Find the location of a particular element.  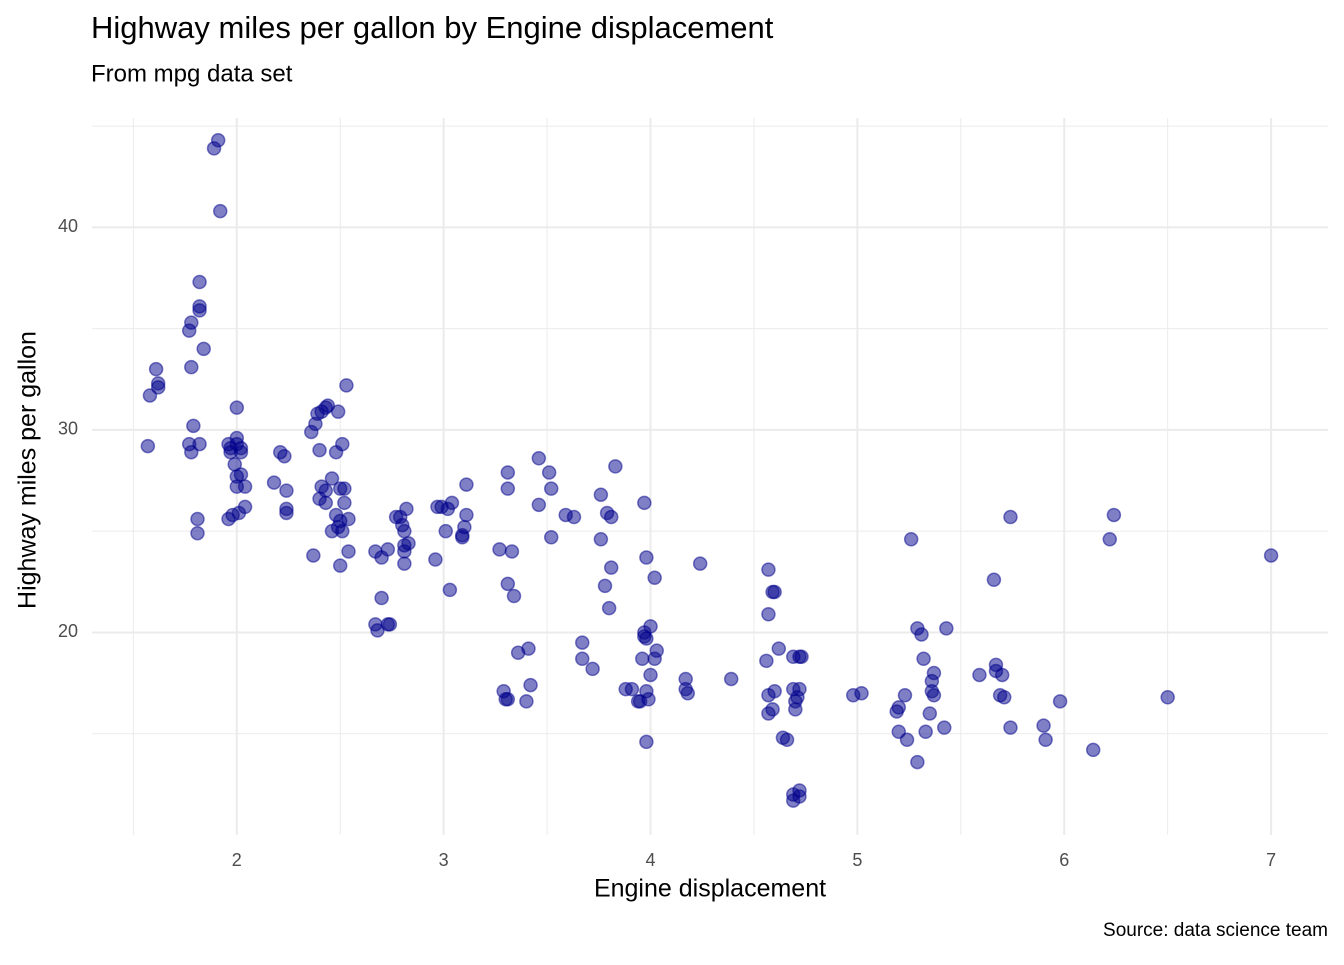

x-tick-label: 2 is located at coordinates (237, 860).